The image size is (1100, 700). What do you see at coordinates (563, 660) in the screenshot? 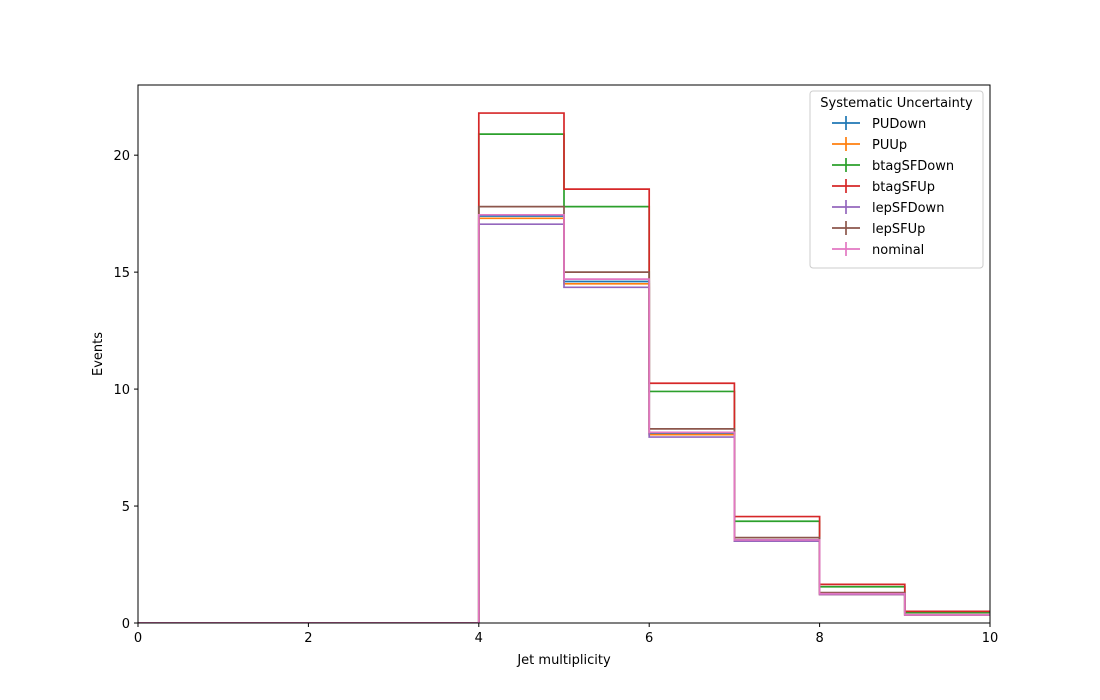
I see `x-axis-label: Jet multiplicity` at bounding box center [563, 660].